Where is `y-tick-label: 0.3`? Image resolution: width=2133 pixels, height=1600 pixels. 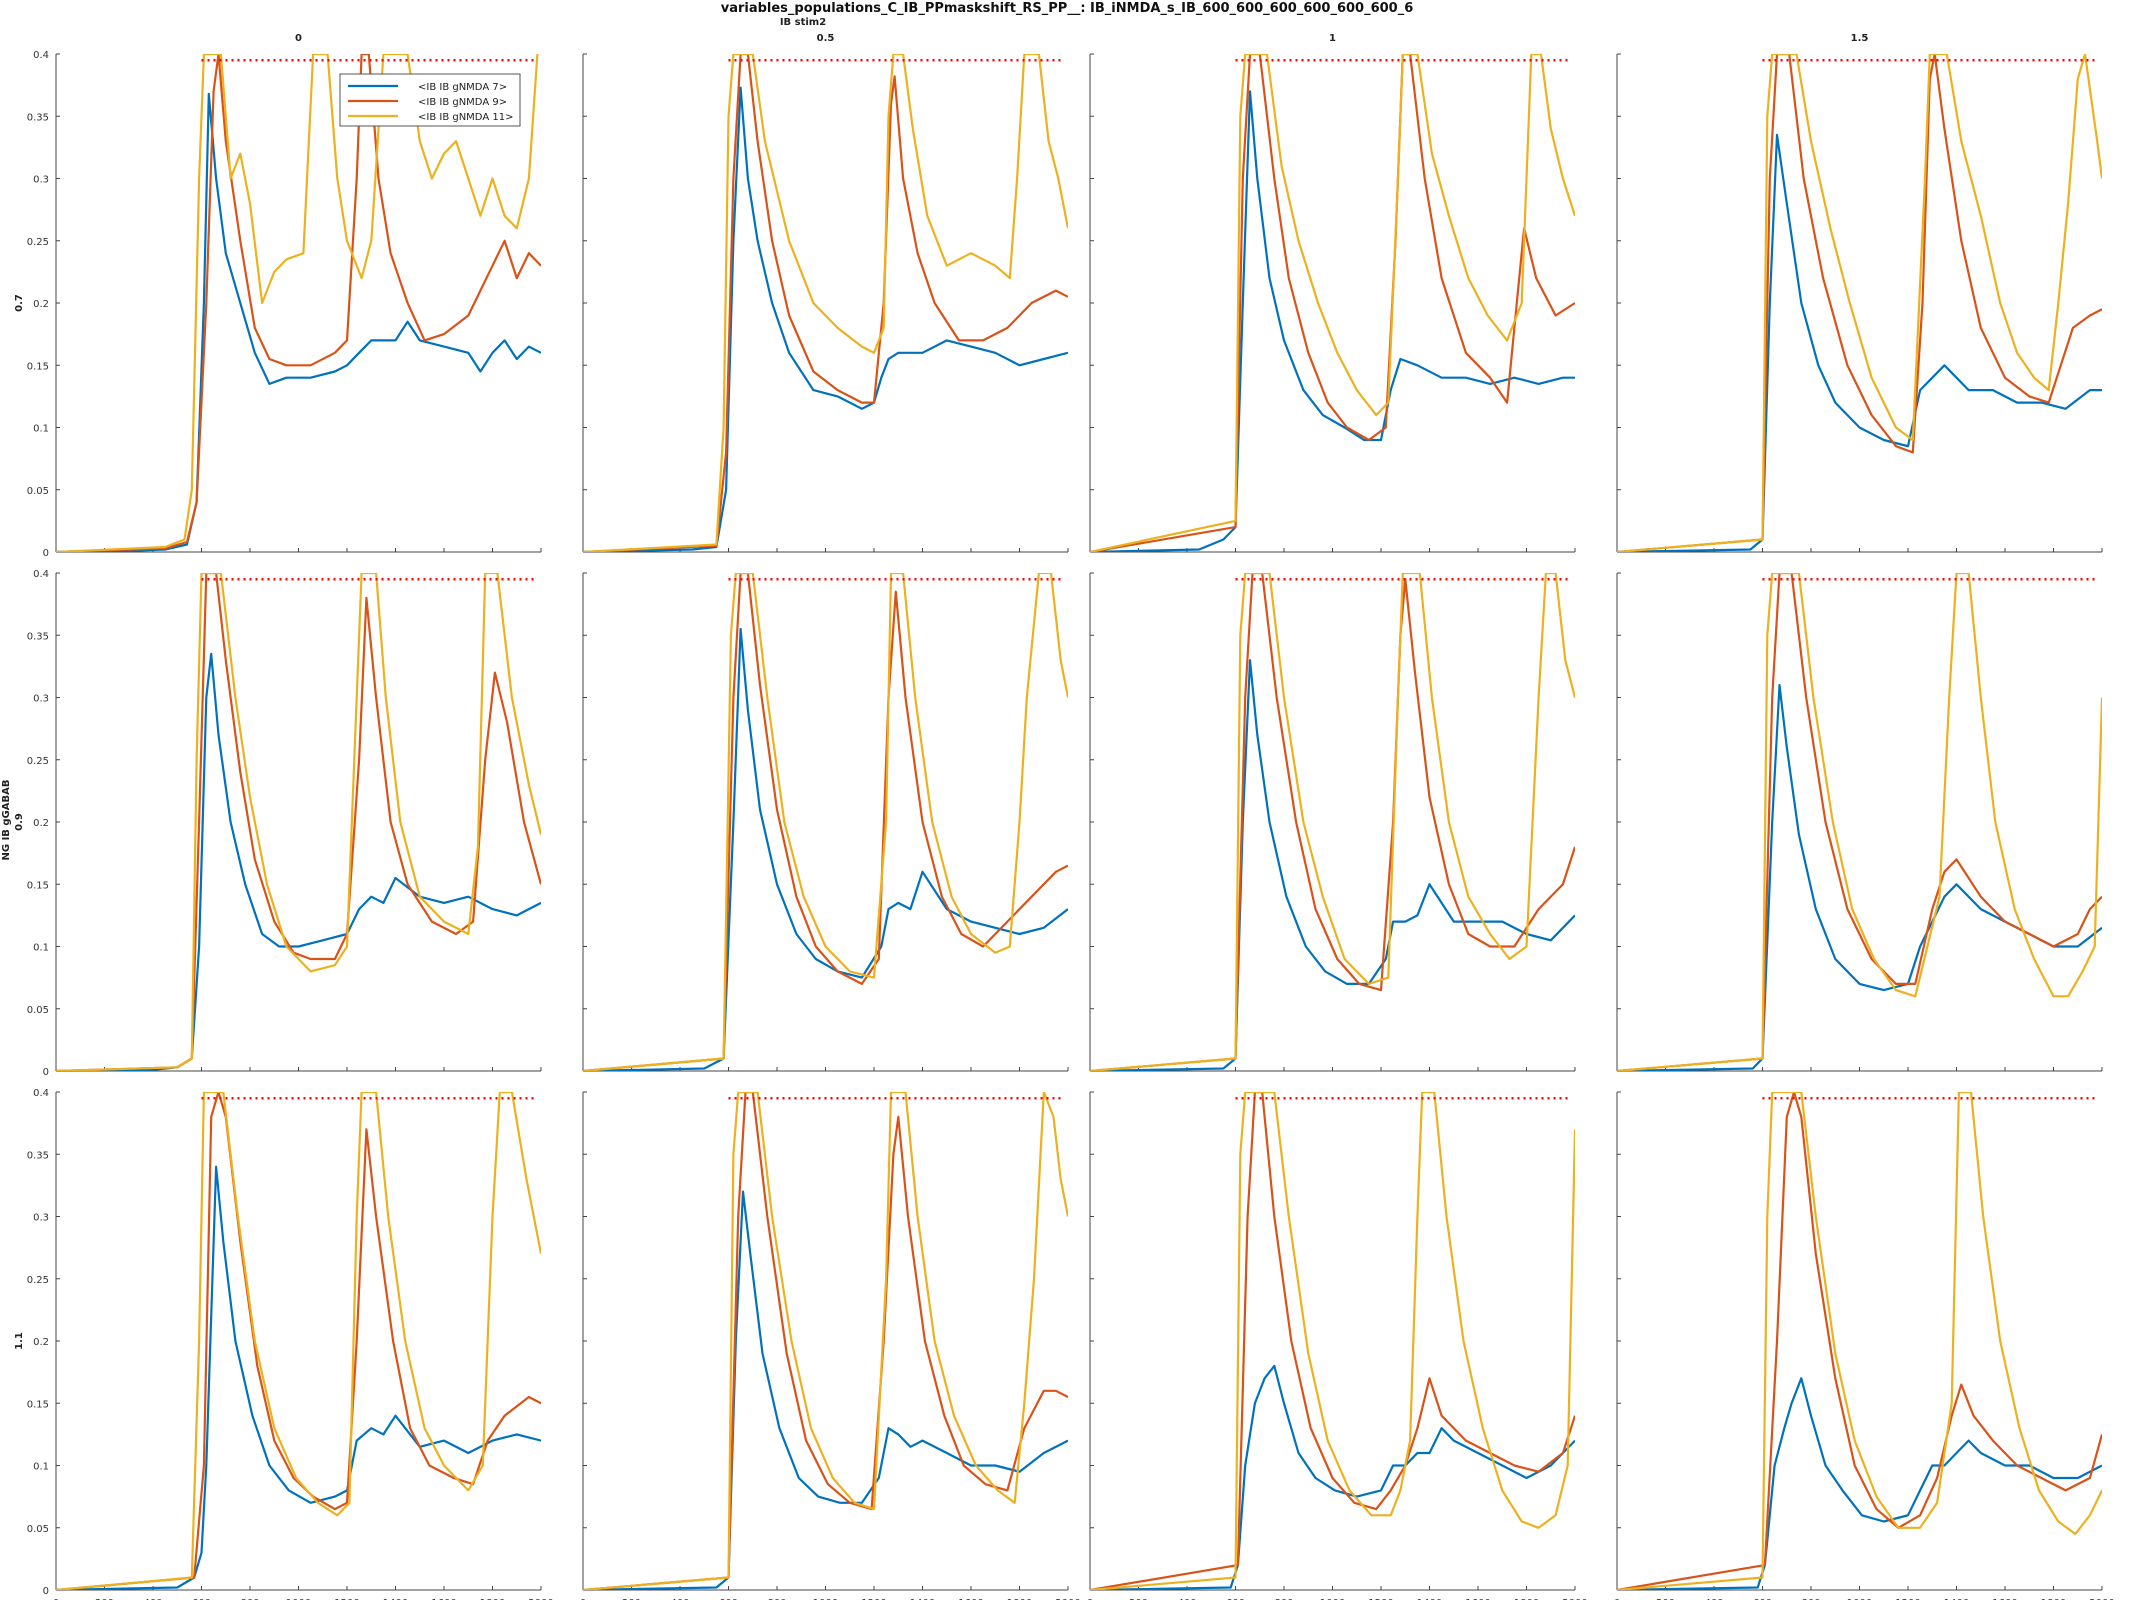 y-tick-label: 0.3 is located at coordinates (41, 699).